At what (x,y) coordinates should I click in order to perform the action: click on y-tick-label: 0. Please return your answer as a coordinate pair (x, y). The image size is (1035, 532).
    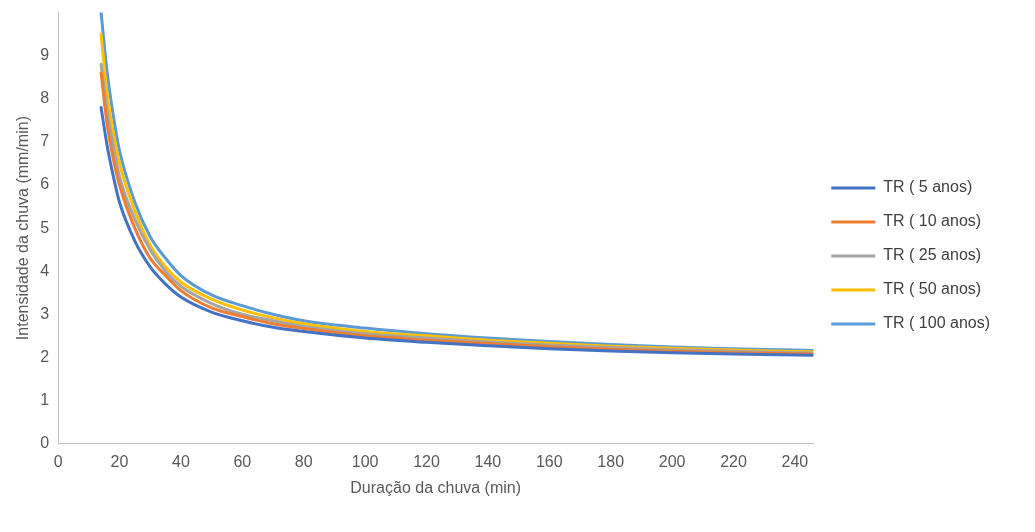
    Looking at the image, I should click on (45, 443).